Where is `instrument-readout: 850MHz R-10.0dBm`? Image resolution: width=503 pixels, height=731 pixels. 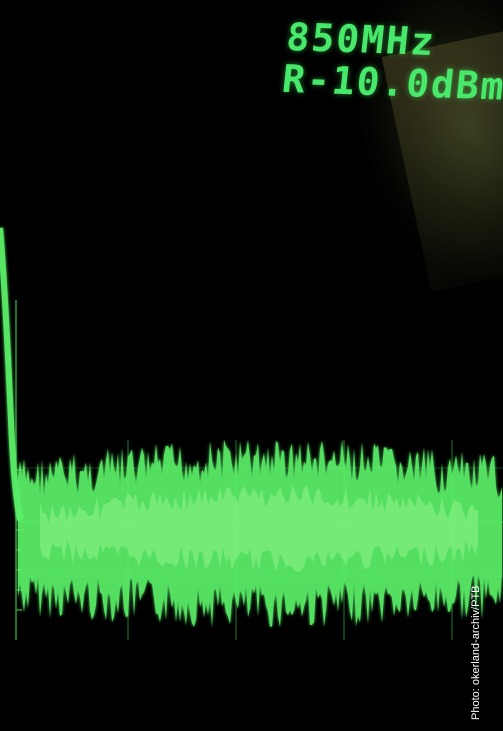
instrument-readout: 850MHz R-10.0dBm is located at coordinates (391, 62).